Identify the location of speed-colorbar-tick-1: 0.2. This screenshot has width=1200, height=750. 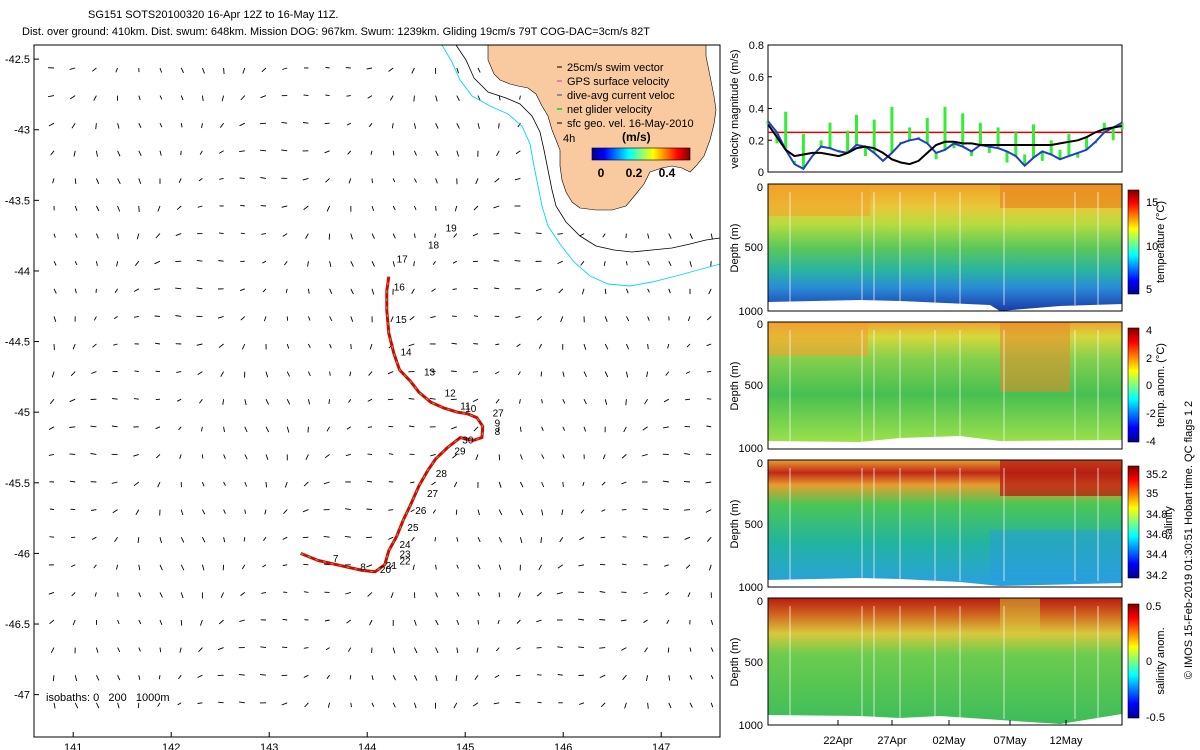
(634, 173).